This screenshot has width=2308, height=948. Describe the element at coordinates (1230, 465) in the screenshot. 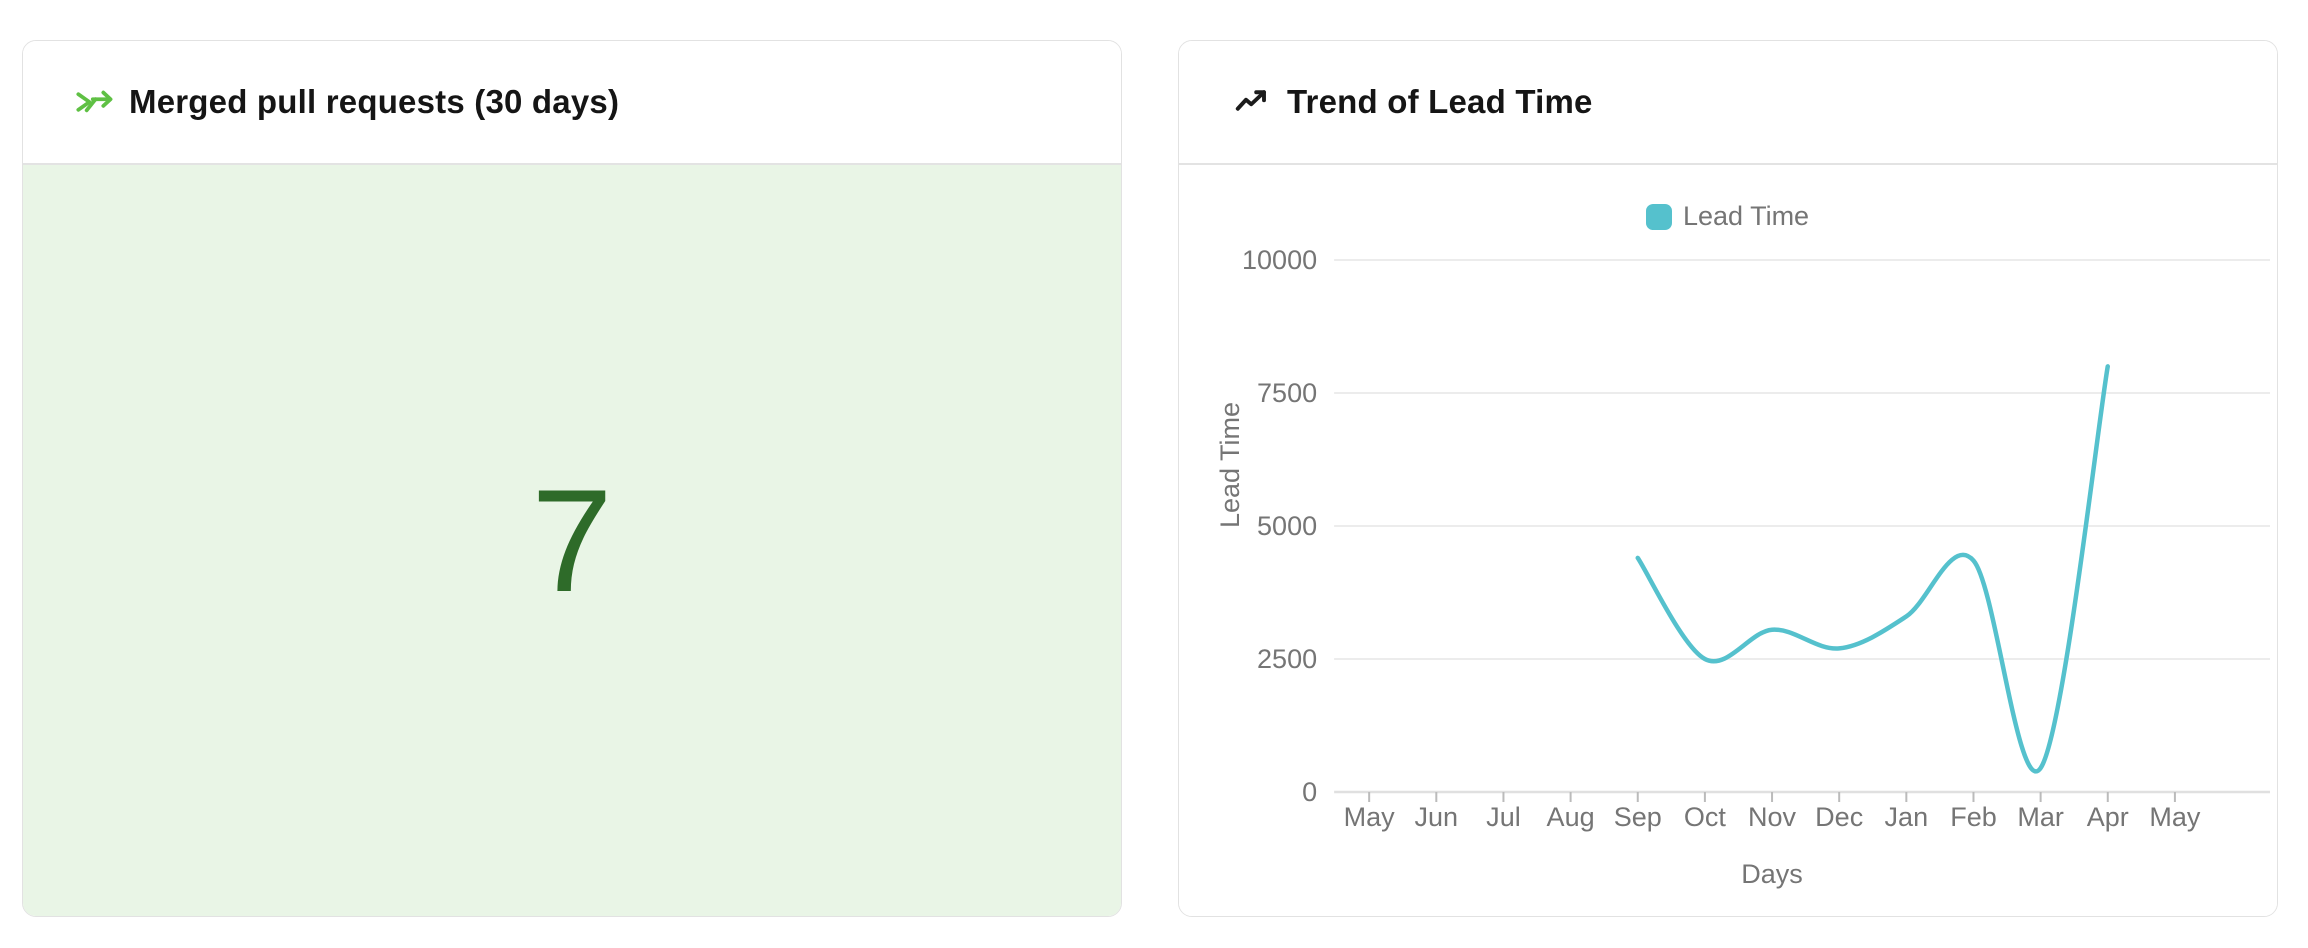

I see `y-axis-title: Lead Time` at that location.